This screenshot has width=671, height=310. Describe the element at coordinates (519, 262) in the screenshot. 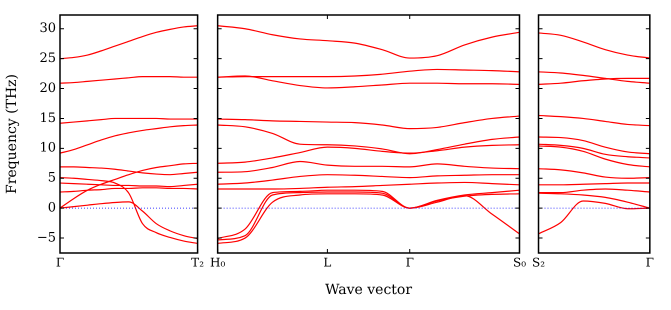

I see `x-tick-label: S₀` at that location.